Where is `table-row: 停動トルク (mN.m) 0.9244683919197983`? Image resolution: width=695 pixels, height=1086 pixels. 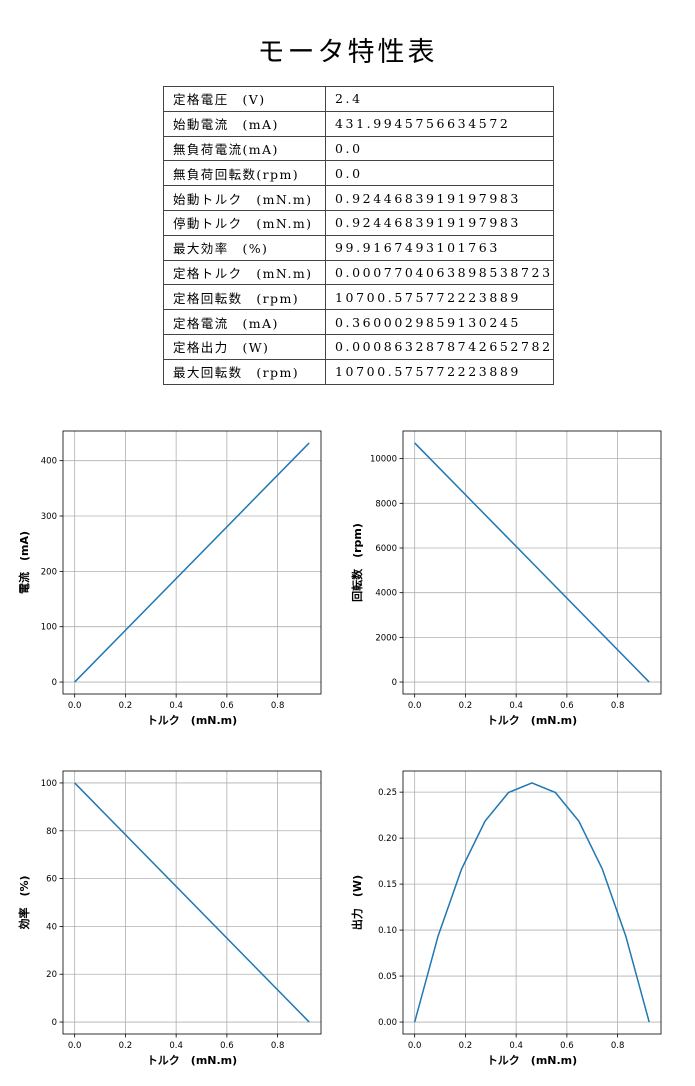
table-row: 停動トルク (mN.m) 0.9244683919197983 is located at coordinates (358, 222).